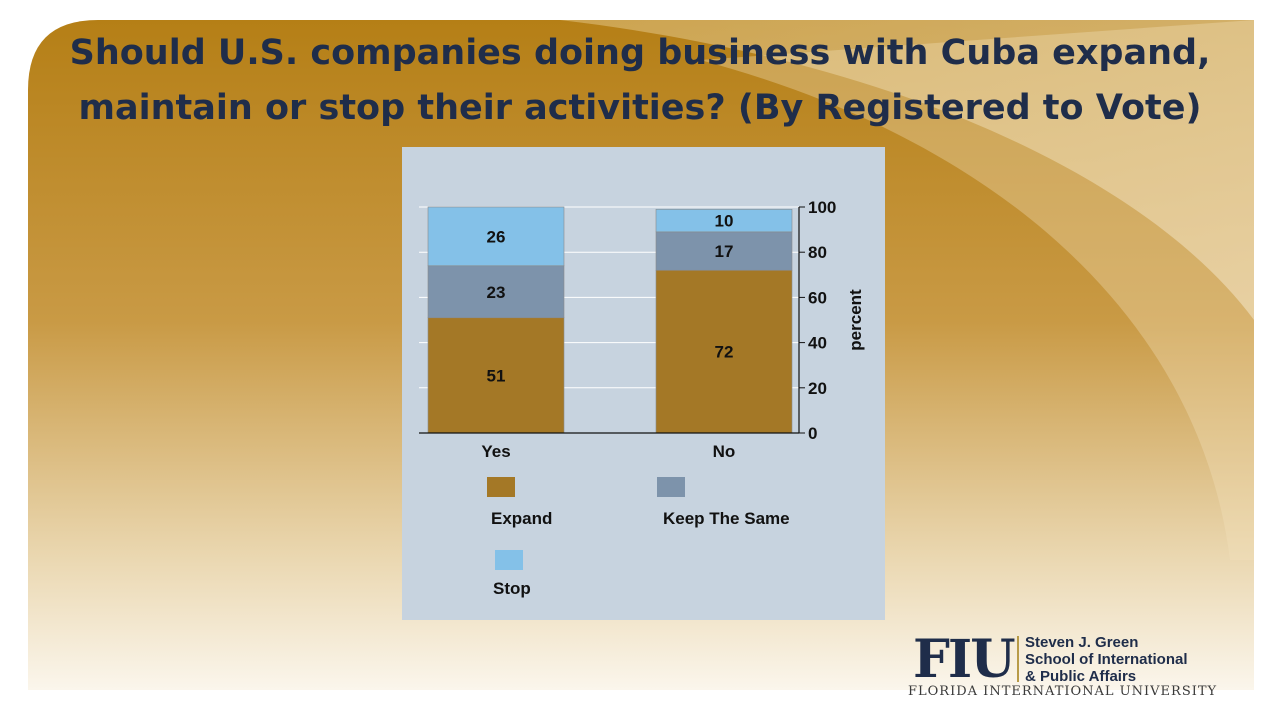 The width and height of the screenshot is (1280, 720). I want to click on legend-label-expand: Expand, so click(522, 518).